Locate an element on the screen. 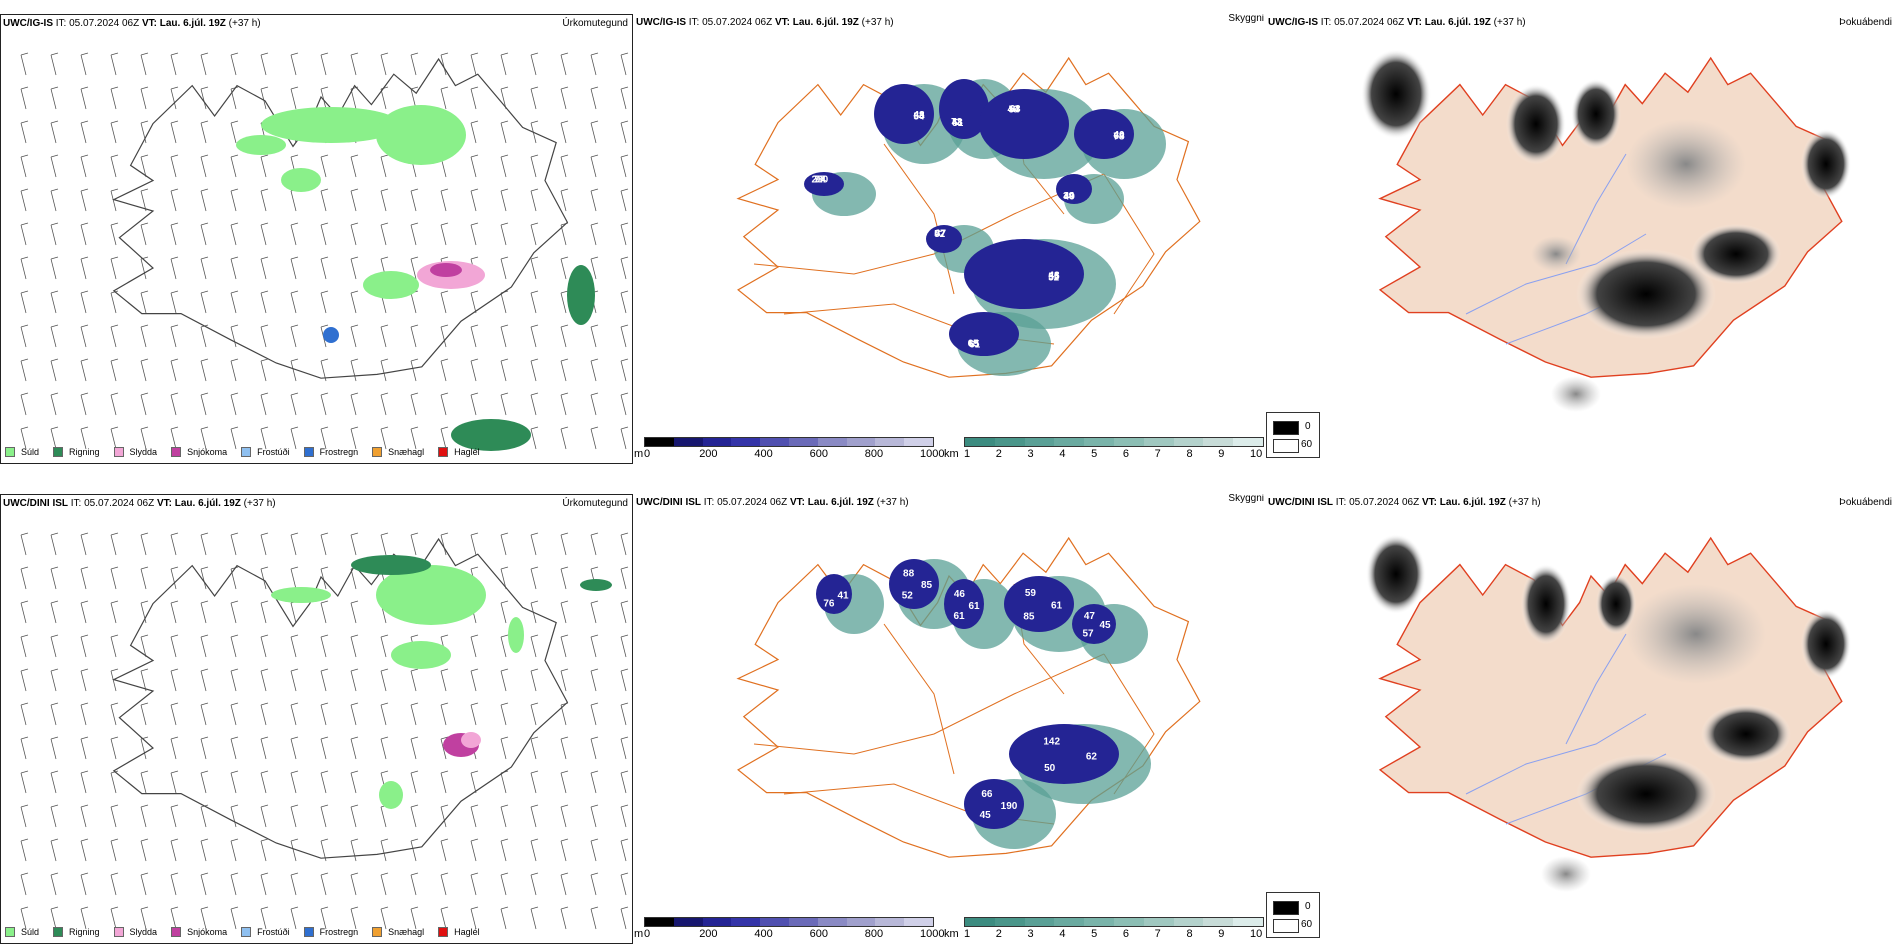  rain-area is located at coordinates (581, 295).